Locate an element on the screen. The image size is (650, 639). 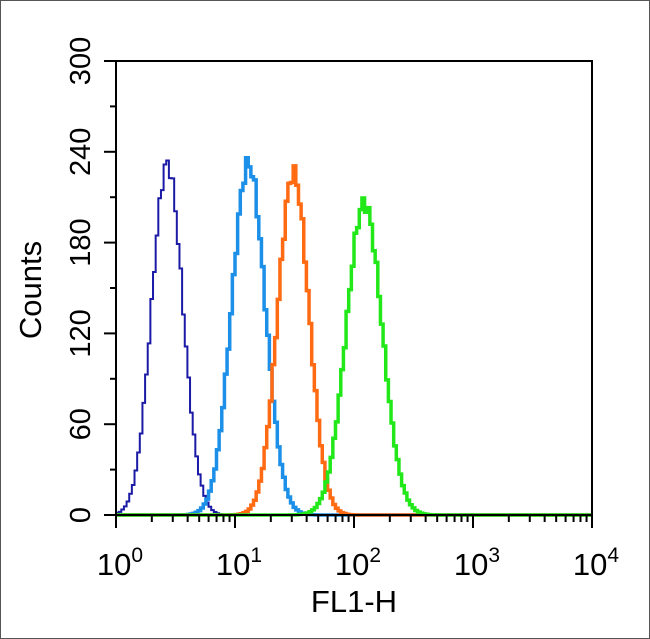
x-axis-label: FL1-H is located at coordinates (354, 601).